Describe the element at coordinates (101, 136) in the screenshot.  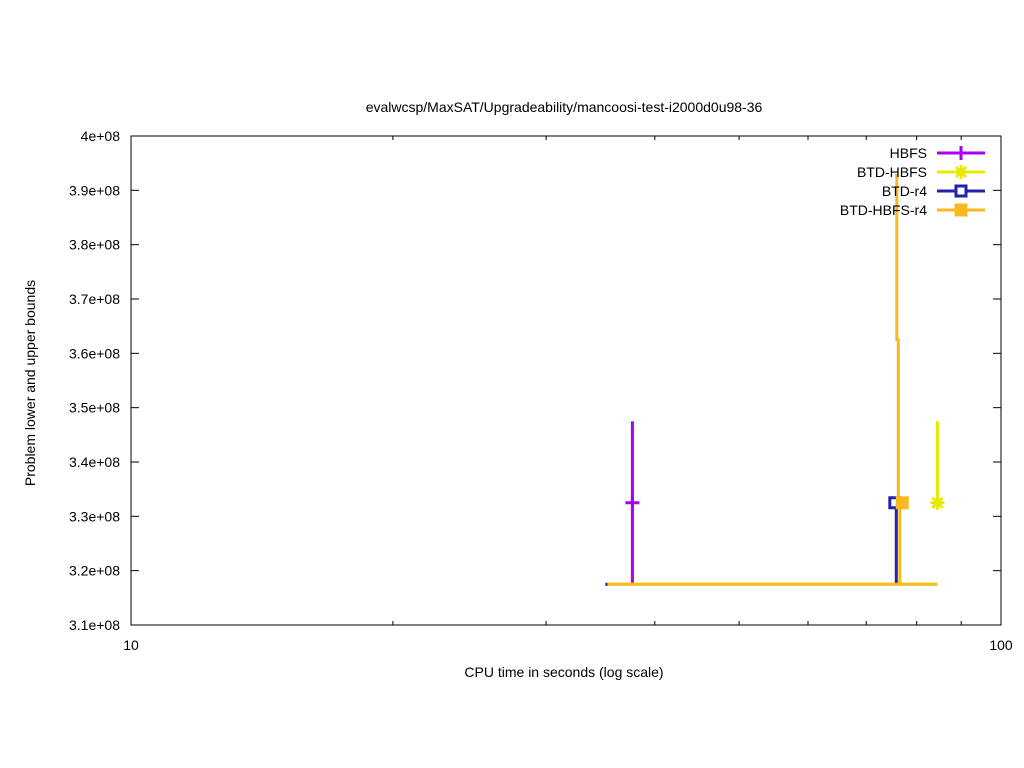
I see `y-tick-label: 4e+08` at that location.